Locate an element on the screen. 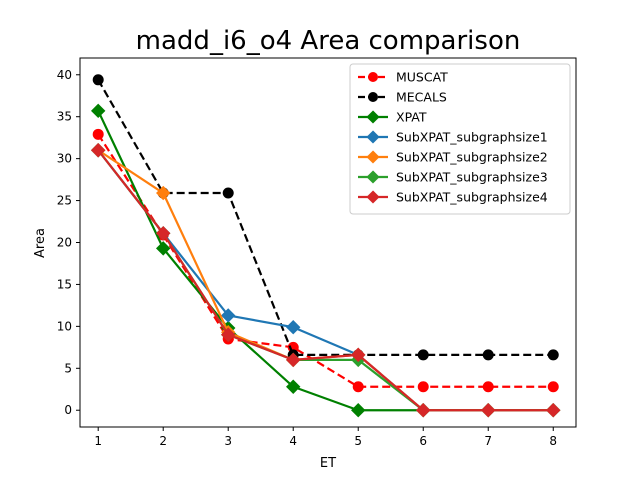 This screenshot has width=640, height=480. legend-item: MUSCAT is located at coordinates (403, 77).